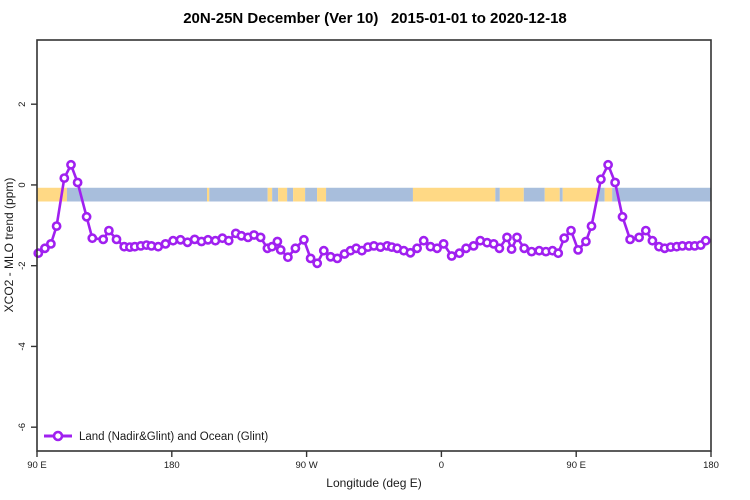 The image size is (750, 500). I want to click on y-axis-tick-label: -4, so click(22, 346).